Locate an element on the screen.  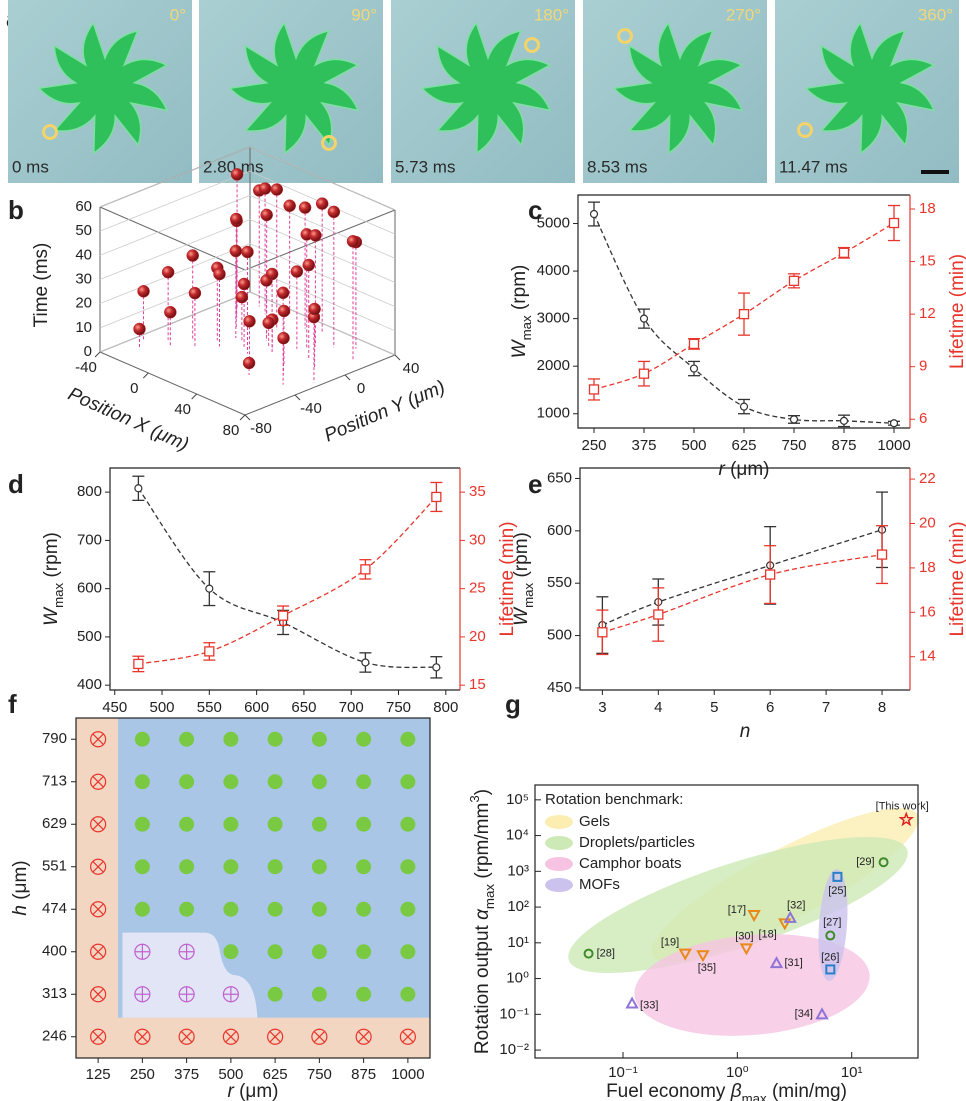
y-tick-label: 10⁰ is located at coordinates (517, 978).